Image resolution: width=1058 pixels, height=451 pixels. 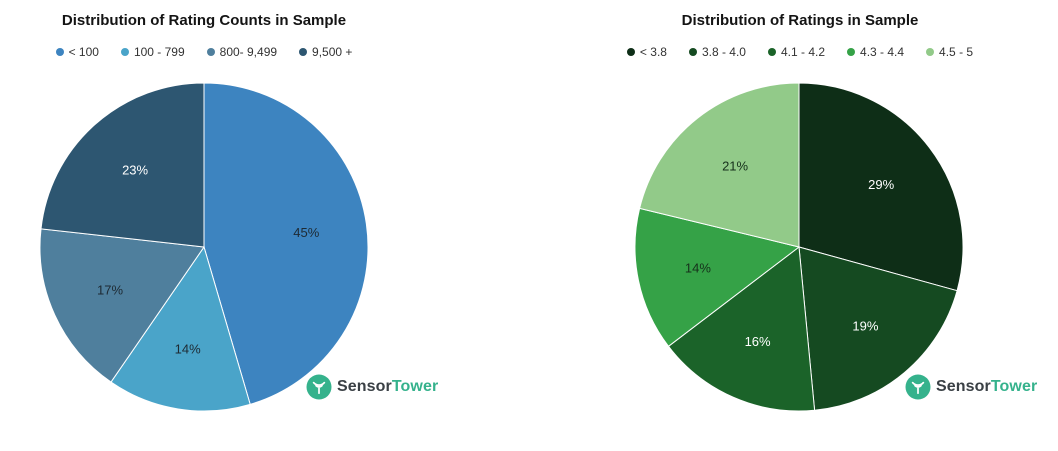 I want to click on legend-label: 800- 9,499, so click(x=248, y=52).